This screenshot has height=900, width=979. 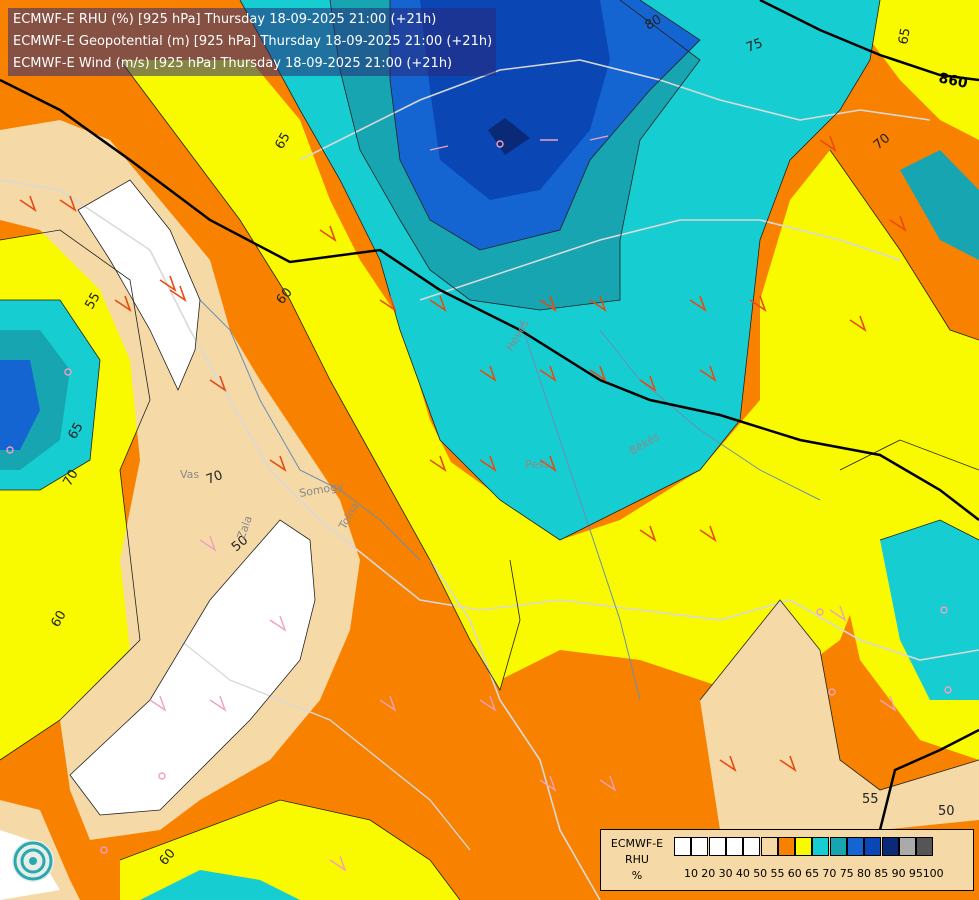 What do you see at coordinates (637, 859) in the screenshot?
I see `legend-variable: RHU` at bounding box center [637, 859].